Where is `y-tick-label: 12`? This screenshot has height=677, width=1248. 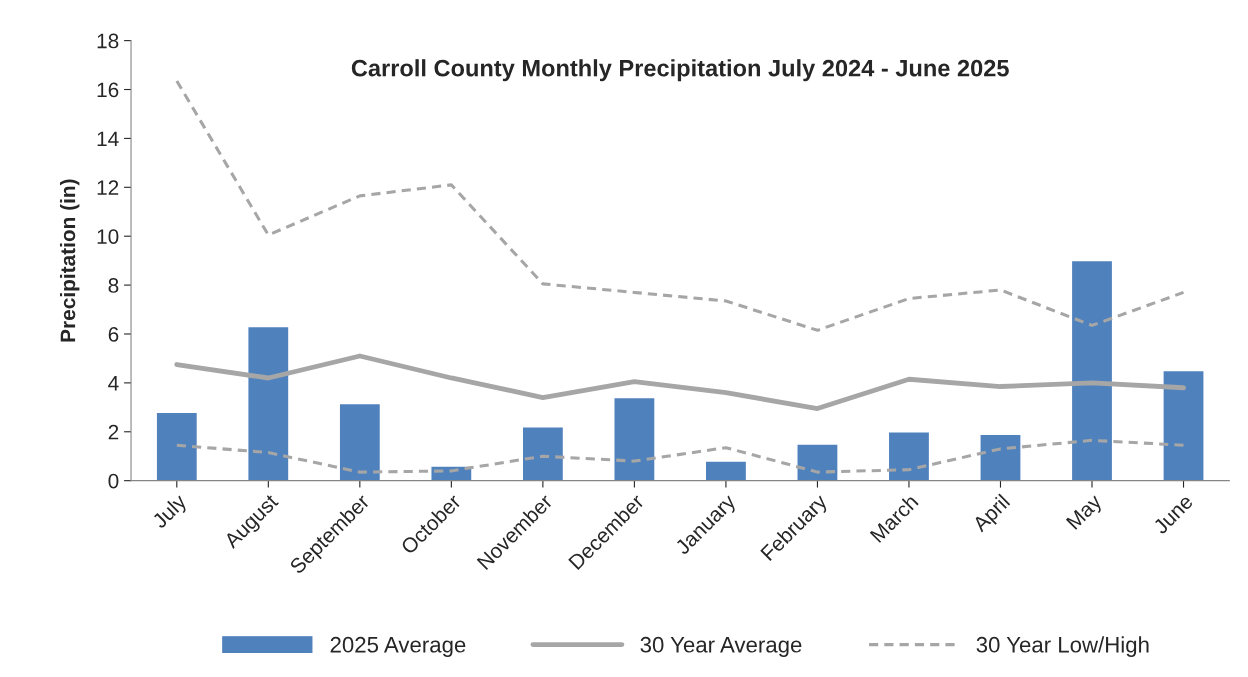
y-tick-label: 12 is located at coordinates (108, 187).